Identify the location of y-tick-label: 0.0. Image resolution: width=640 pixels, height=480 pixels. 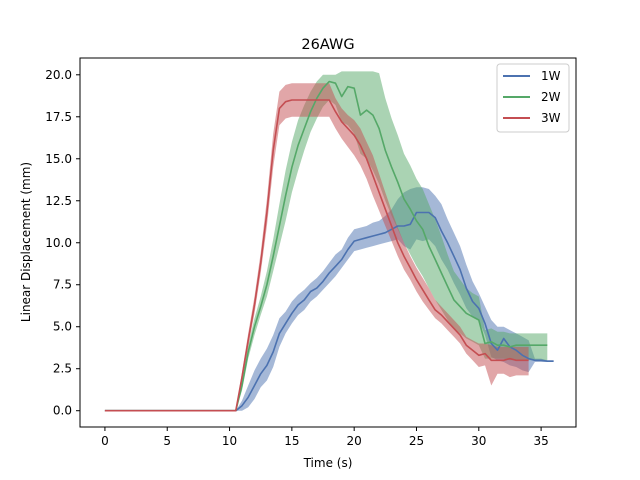
(62, 411).